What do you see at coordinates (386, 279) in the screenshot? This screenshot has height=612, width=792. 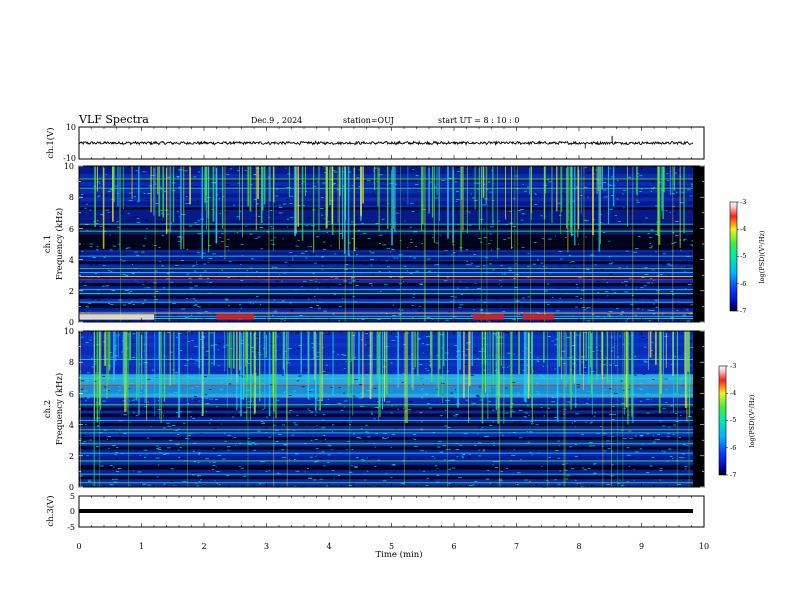 I see `spectrum-tone-line` at bounding box center [386, 279].